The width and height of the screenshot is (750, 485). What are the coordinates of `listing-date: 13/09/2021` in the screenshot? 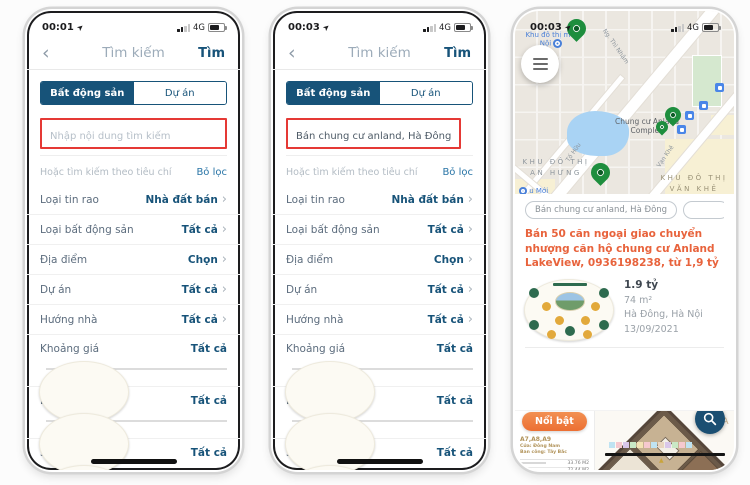 It's located at (651, 329).